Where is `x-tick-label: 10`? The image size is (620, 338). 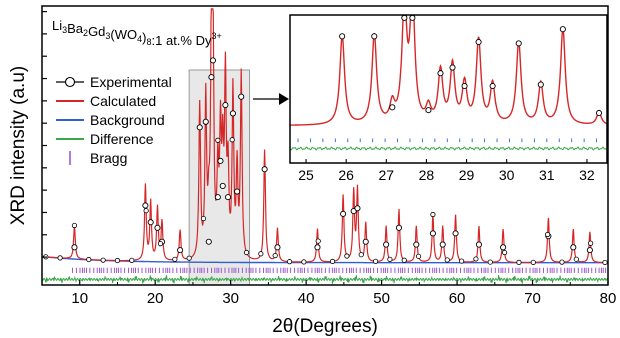
x-tick-label: 10 is located at coordinates (79, 298).